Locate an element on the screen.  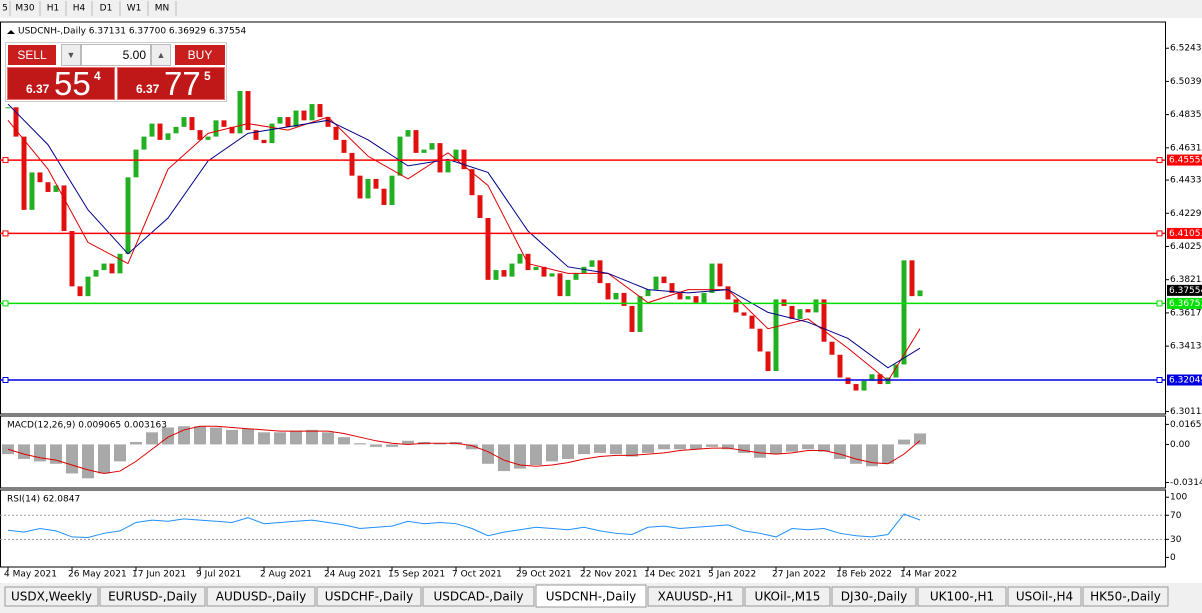
tab-label: USOil-,H4 is located at coordinates (1044, 597).